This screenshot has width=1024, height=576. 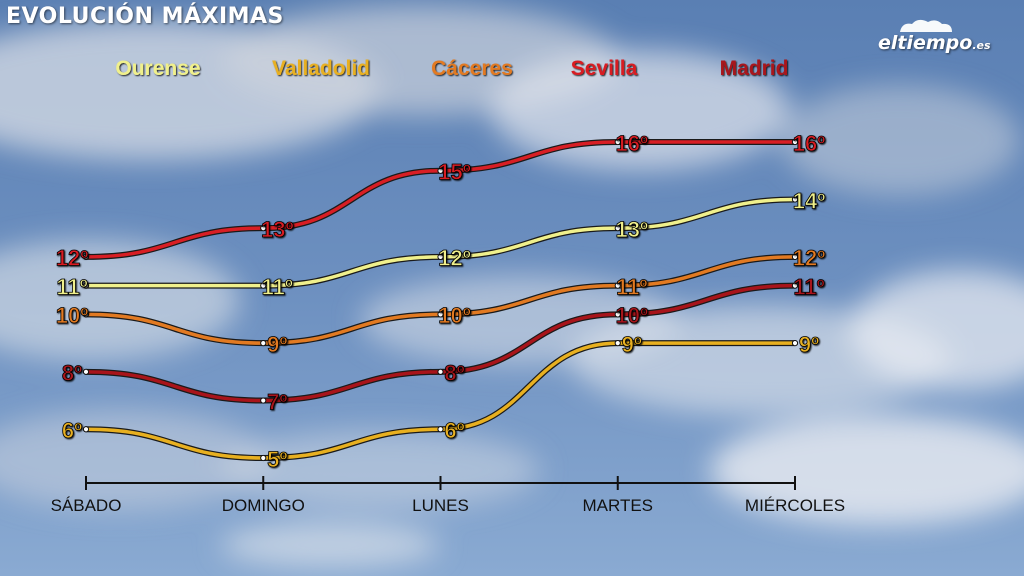 What do you see at coordinates (795, 505) in the screenshot?
I see `x-tick-label: MIÉRCOLES` at bounding box center [795, 505].